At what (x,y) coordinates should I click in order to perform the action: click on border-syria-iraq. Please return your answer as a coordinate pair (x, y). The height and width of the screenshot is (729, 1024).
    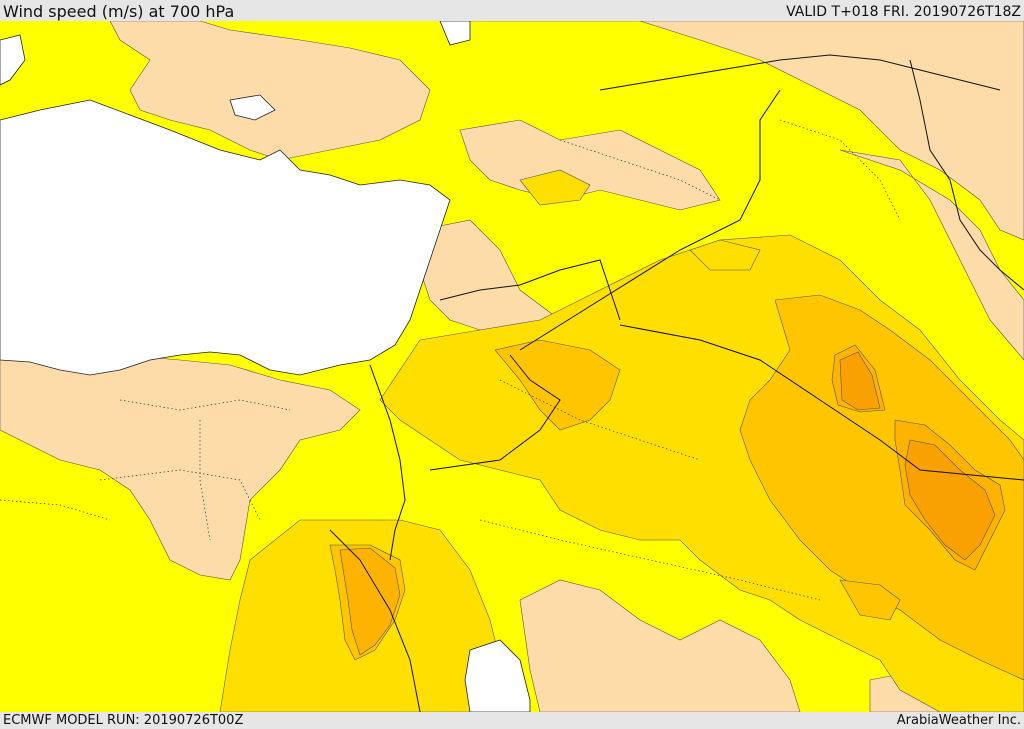
    Looking at the image, I should click on (650, 220).